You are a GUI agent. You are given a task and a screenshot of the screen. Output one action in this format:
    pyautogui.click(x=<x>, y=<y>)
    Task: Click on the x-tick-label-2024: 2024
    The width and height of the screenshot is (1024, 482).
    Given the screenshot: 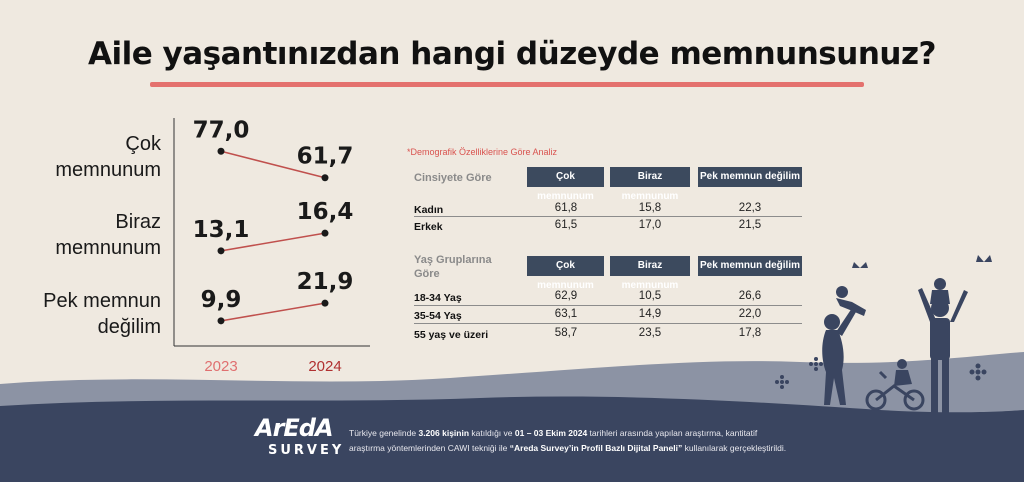 What is the action you would take?
    pyautogui.click(x=324, y=366)
    